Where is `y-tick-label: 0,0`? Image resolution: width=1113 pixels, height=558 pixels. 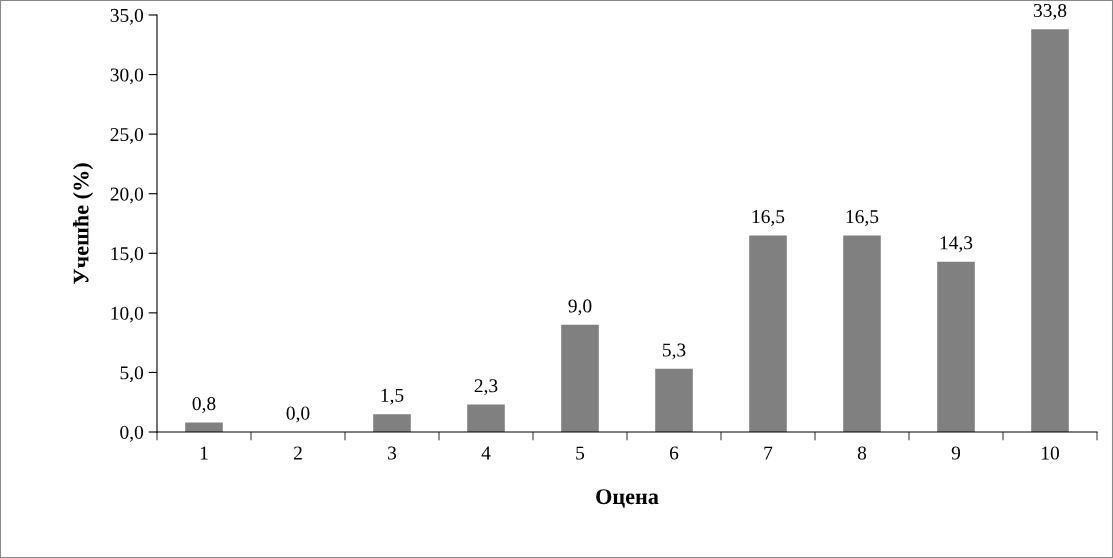
y-tick-label: 0,0 is located at coordinates (132, 433).